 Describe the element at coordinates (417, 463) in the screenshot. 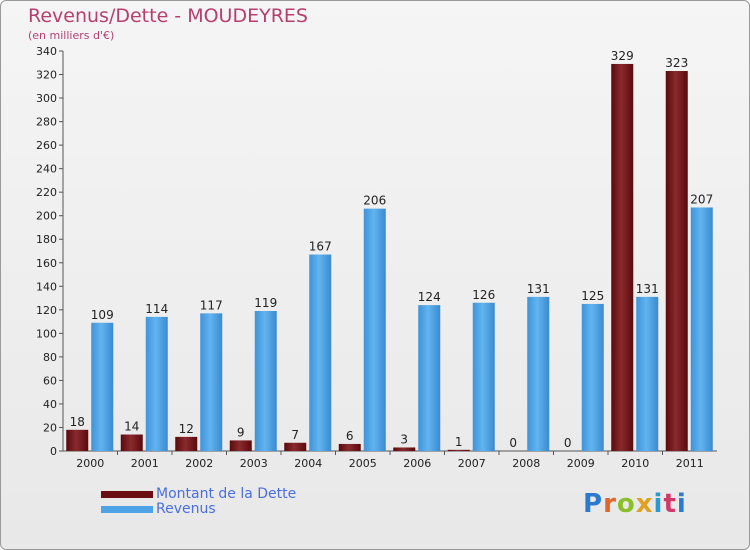

I see `x-tick-label: 2006` at that location.